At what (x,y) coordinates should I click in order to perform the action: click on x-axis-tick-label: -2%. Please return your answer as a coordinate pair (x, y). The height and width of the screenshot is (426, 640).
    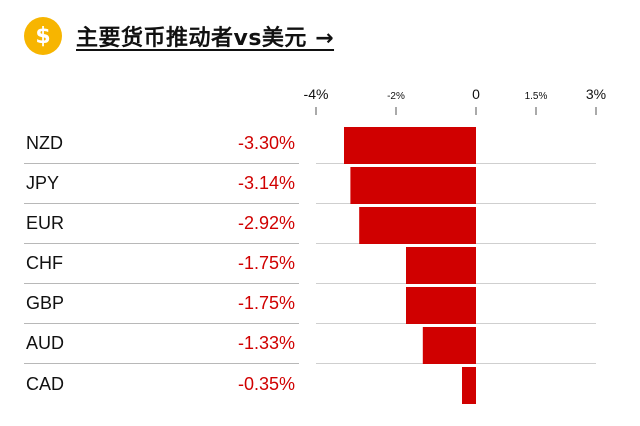
    Looking at the image, I should click on (396, 96).